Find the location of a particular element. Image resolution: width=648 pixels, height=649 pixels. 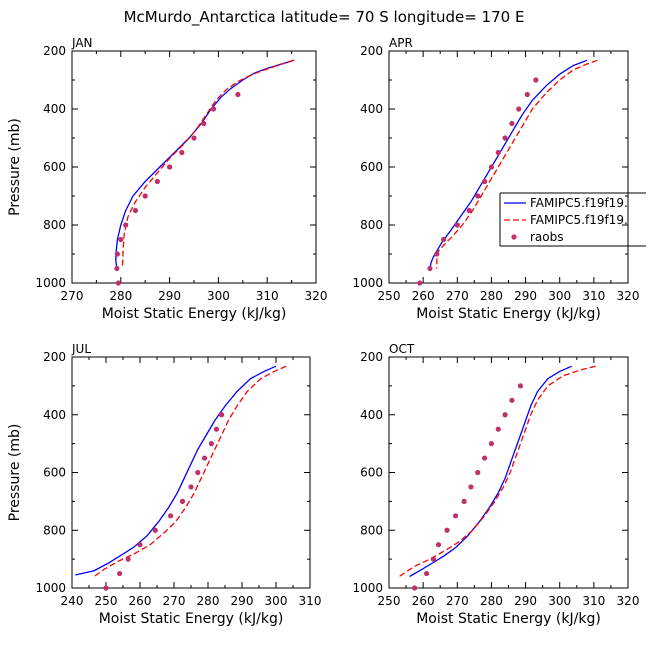

legend: FAMIPC5.f19f19. FAMIPC5.f19f19. raobs is located at coordinates (572, 219).